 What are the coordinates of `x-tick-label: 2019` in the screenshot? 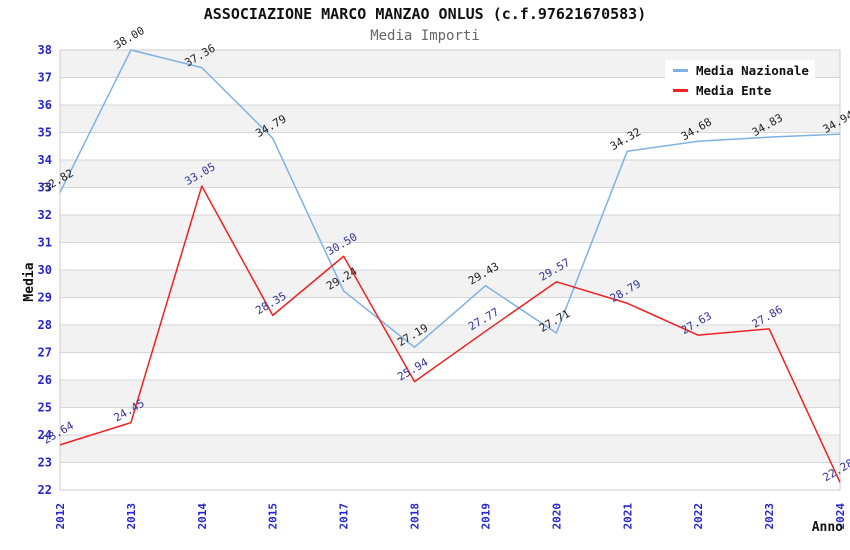 It's located at (485, 516).